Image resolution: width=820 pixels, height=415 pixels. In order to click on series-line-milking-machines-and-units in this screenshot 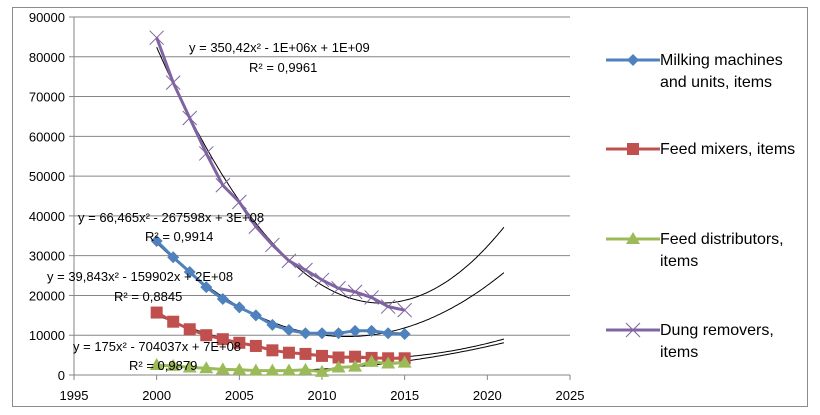, I will do `click(280, 287)`.